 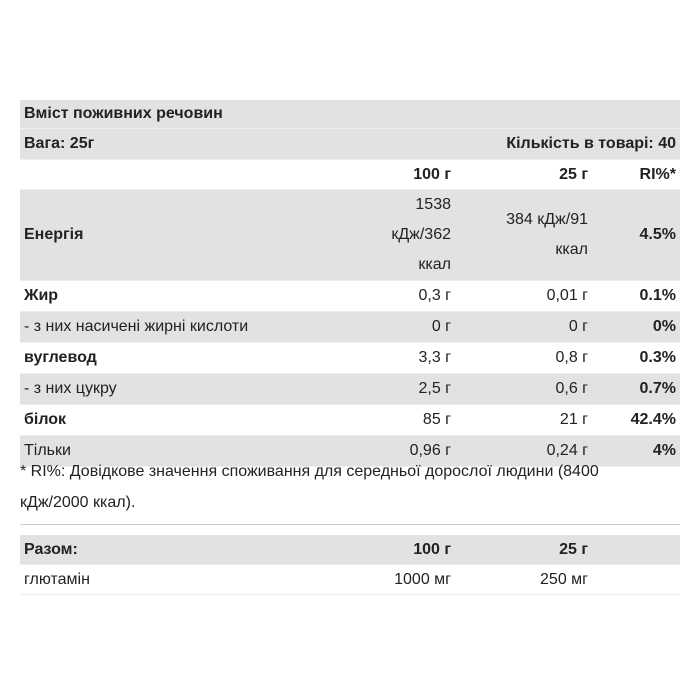 I want to click on value-text: 0,3 г, so click(x=434, y=295).